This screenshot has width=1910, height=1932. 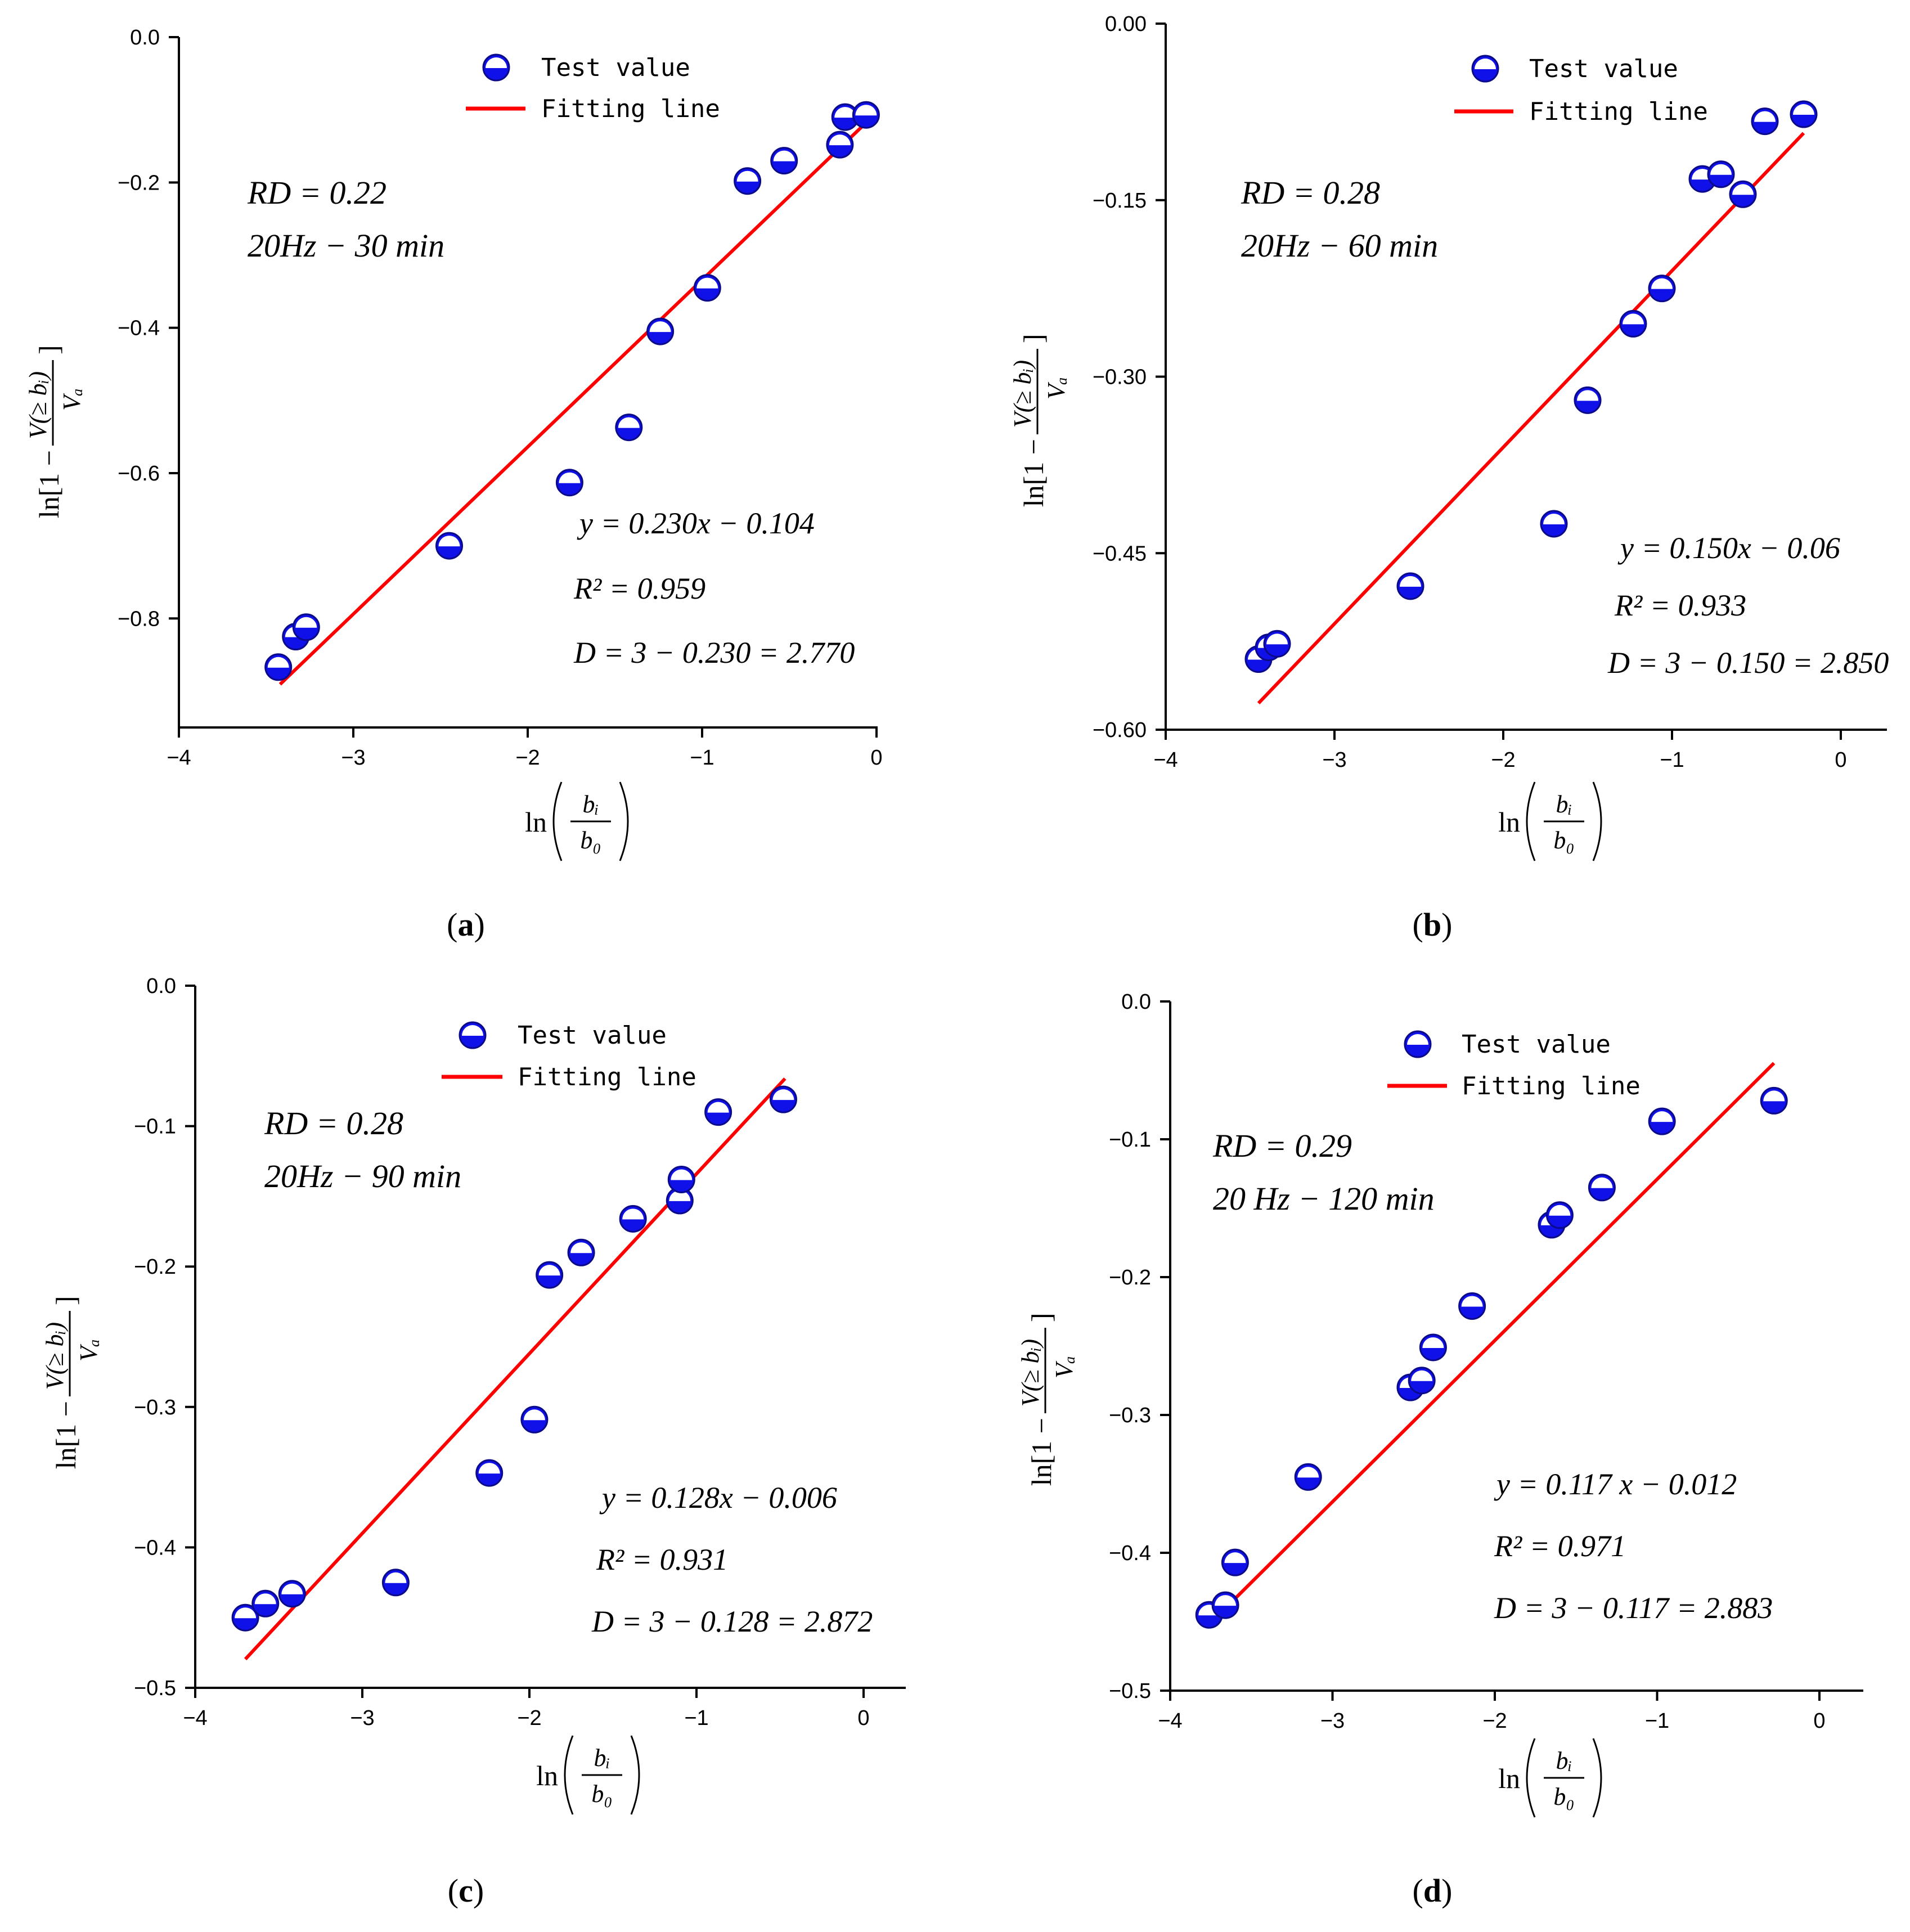 I want to click on x-tick-label: −3, so click(x=1333, y=1721).